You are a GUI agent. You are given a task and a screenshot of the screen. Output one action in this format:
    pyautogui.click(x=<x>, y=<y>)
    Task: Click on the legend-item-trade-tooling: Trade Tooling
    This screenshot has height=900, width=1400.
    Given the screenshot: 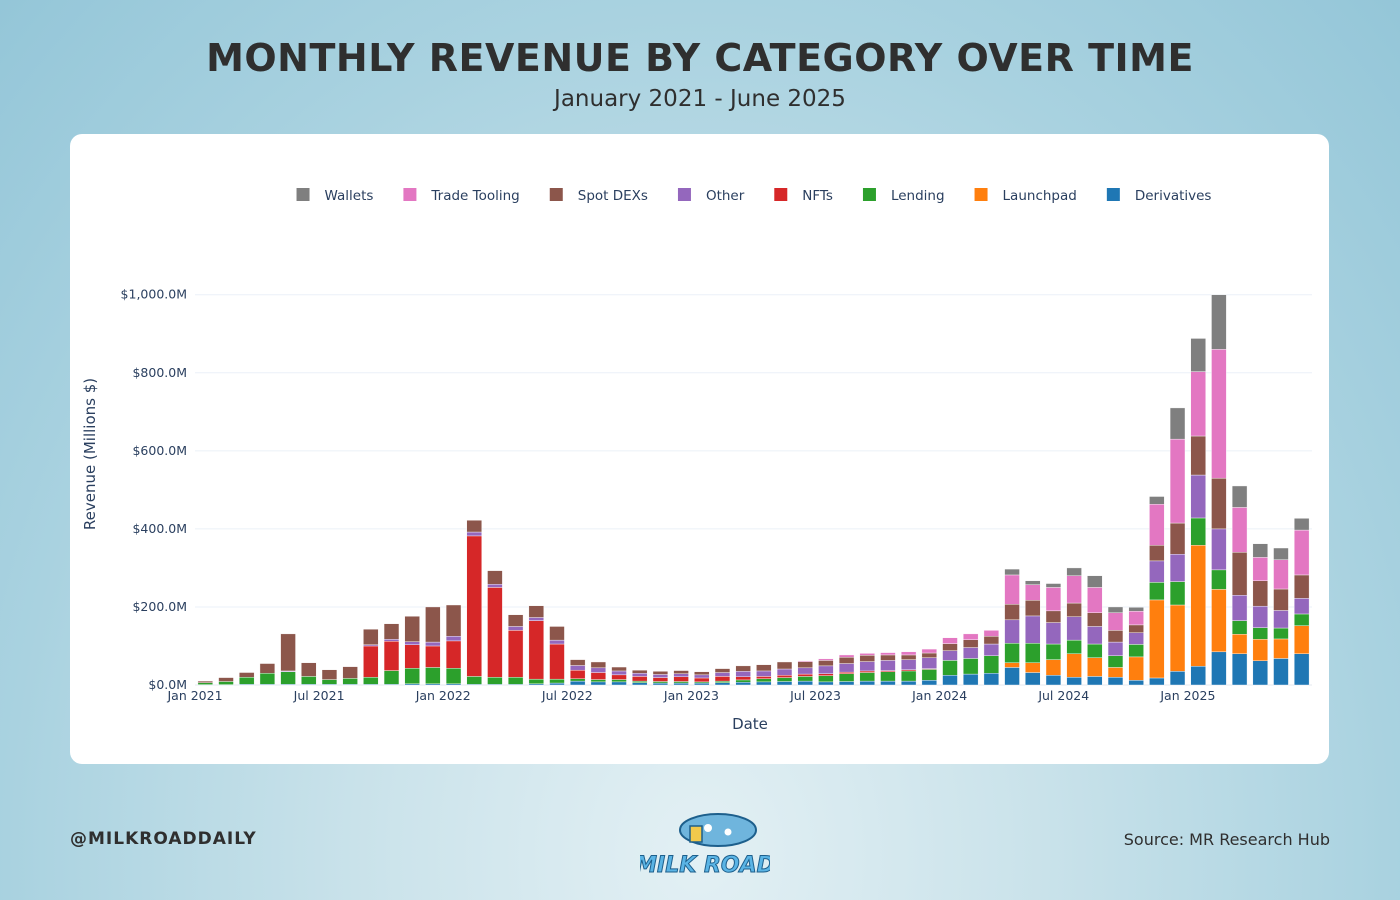 What is the action you would take?
    pyautogui.click(x=461, y=196)
    